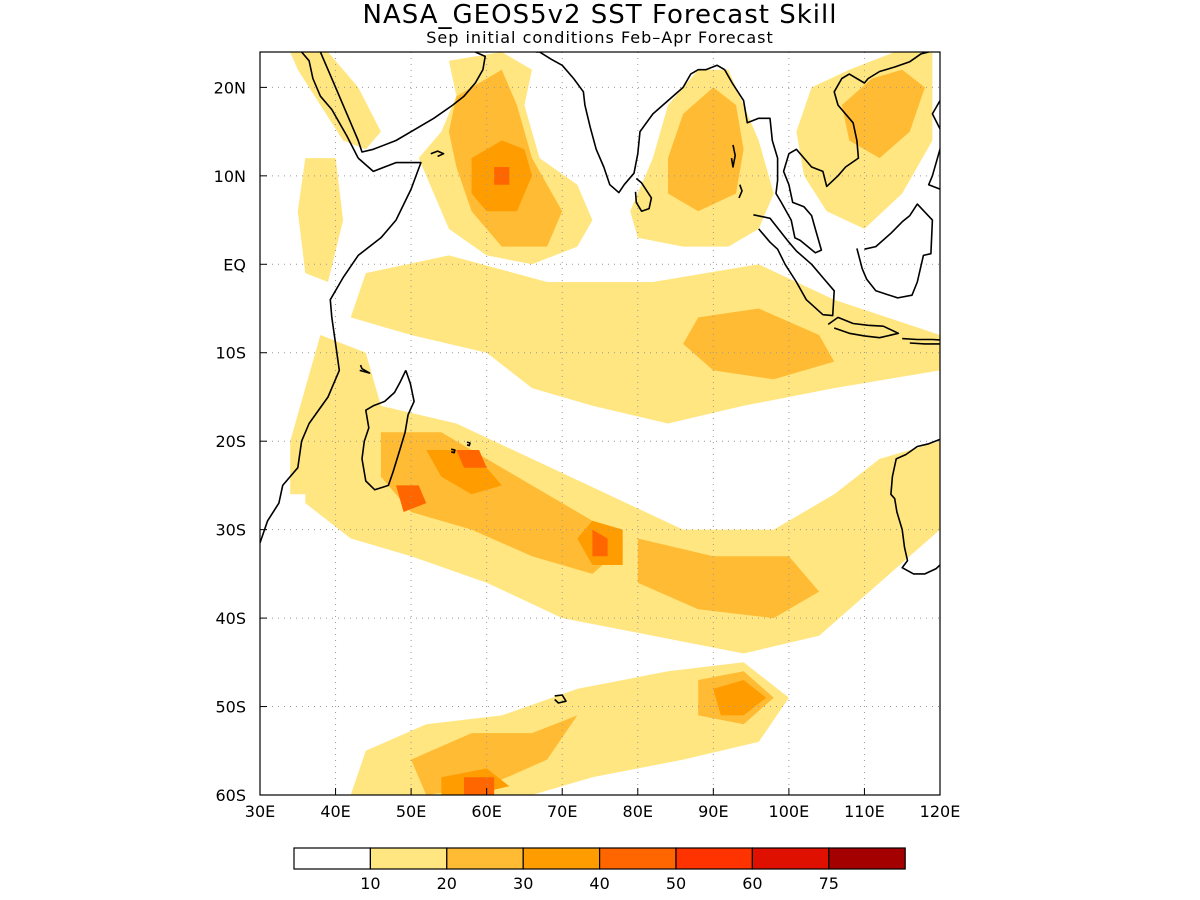 This screenshot has width=1200, height=900. What do you see at coordinates (230, 795) in the screenshot?
I see `lat-tick-label: 60S` at bounding box center [230, 795].